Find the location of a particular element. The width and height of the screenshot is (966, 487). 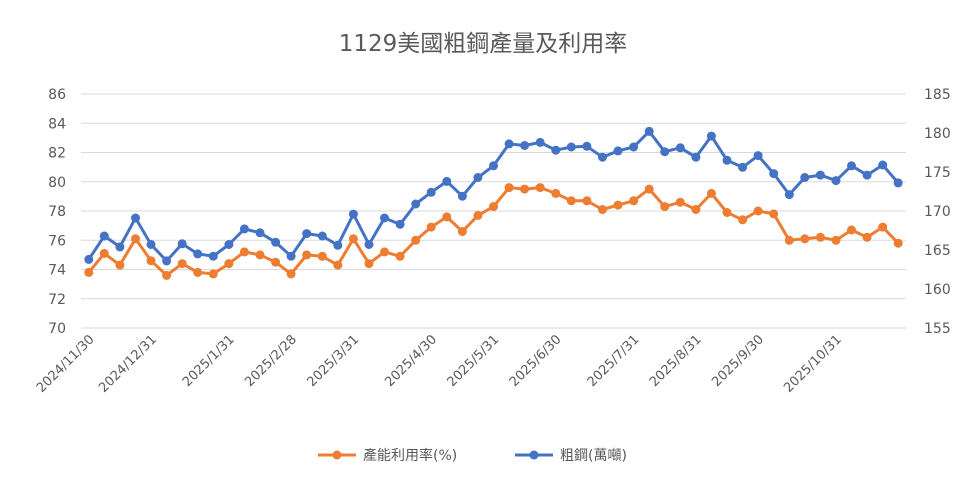

x-tick-label: 2025/10/31 is located at coordinates (813, 364).